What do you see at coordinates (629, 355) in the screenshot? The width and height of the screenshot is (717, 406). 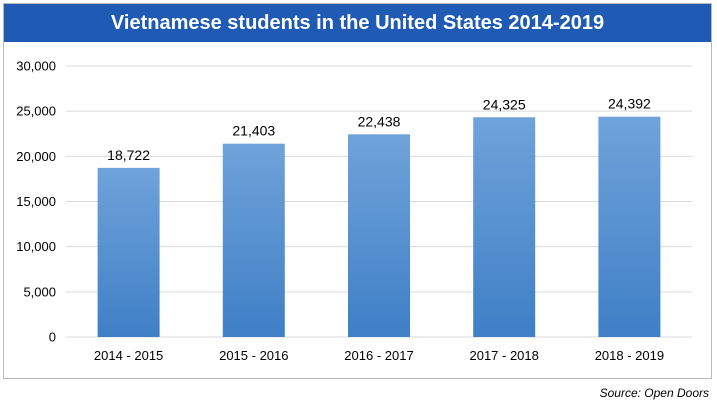 I see `x-tick-label: 2018 - 2019` at bounding box center [629, 355].